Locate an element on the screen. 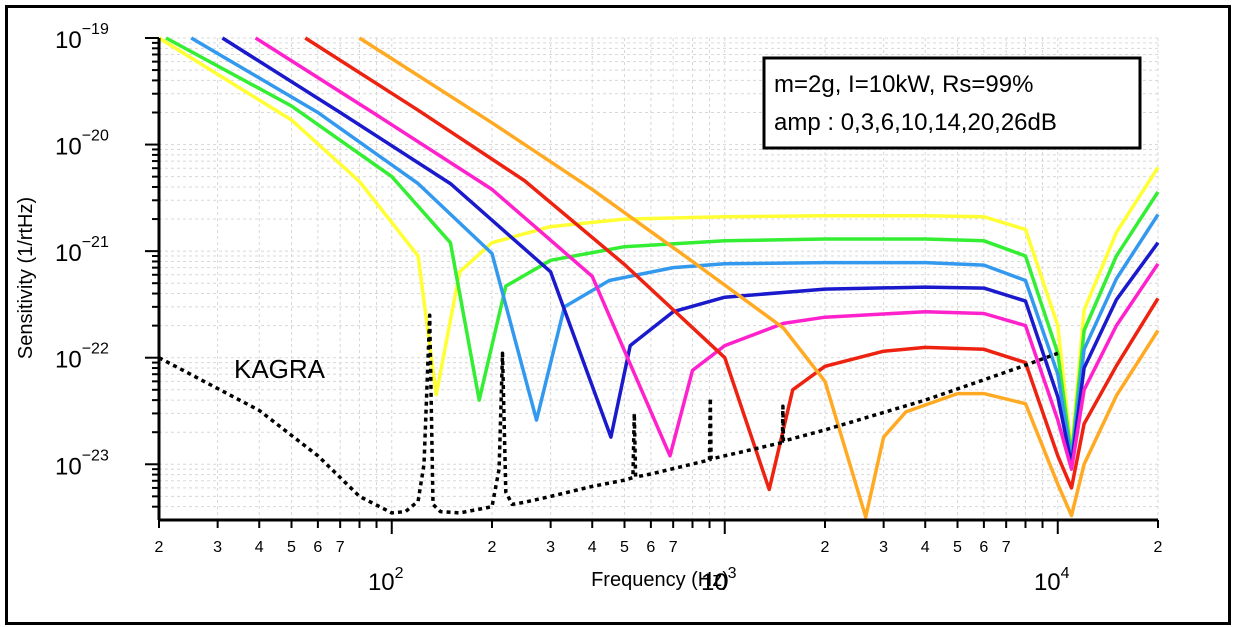 The image size is (1234, 627). x-decade-label: 104 is located at coordinates (1052, 580).